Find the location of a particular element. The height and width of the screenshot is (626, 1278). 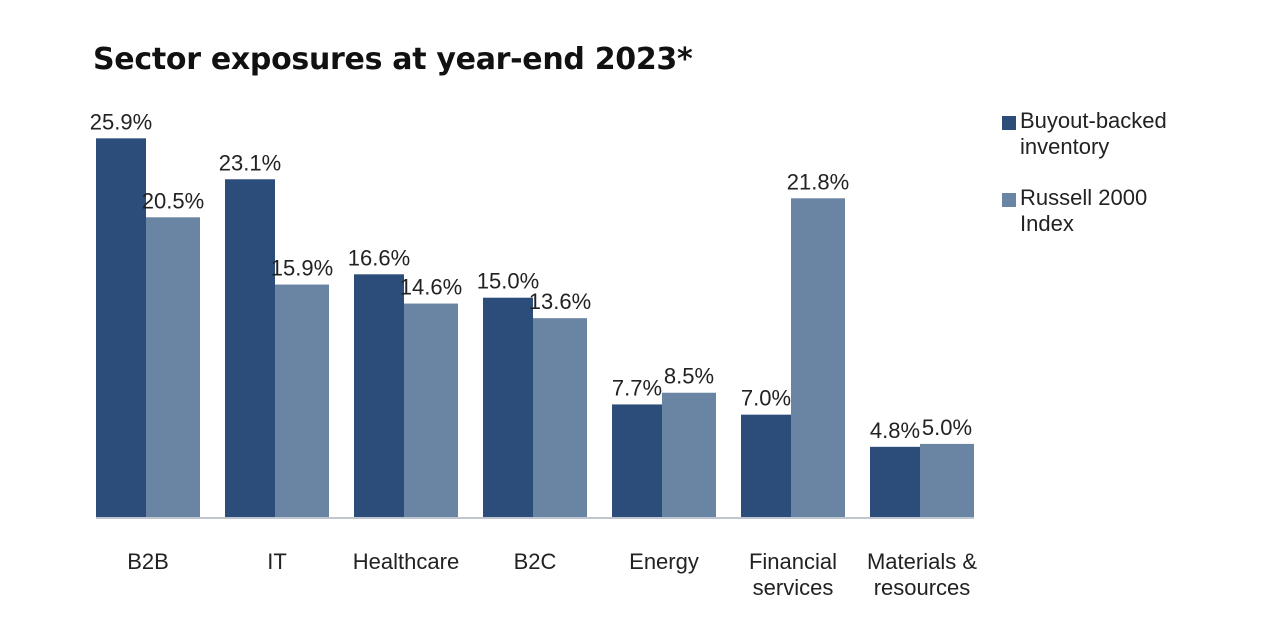

category-label-2: Healthcare is located at coordinates (406, 561).